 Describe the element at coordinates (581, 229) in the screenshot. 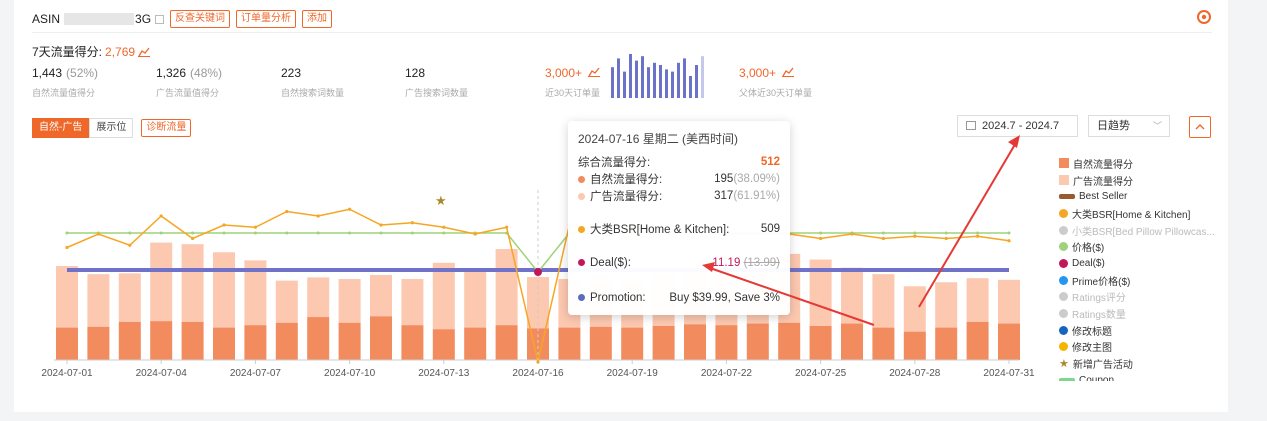

I see `bsr-dot-icon` at that location.